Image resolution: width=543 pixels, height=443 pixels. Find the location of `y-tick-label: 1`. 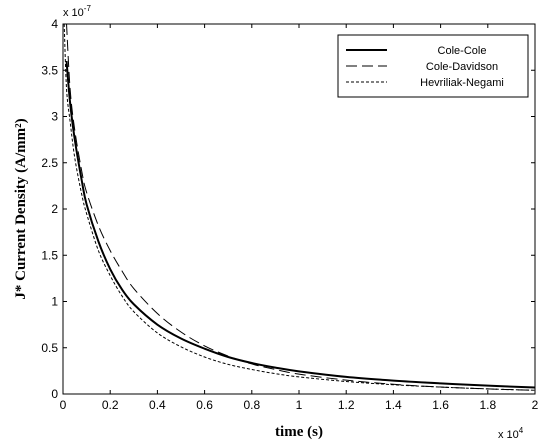

y-tick-label: 1 is located at coordinates (54, 302).